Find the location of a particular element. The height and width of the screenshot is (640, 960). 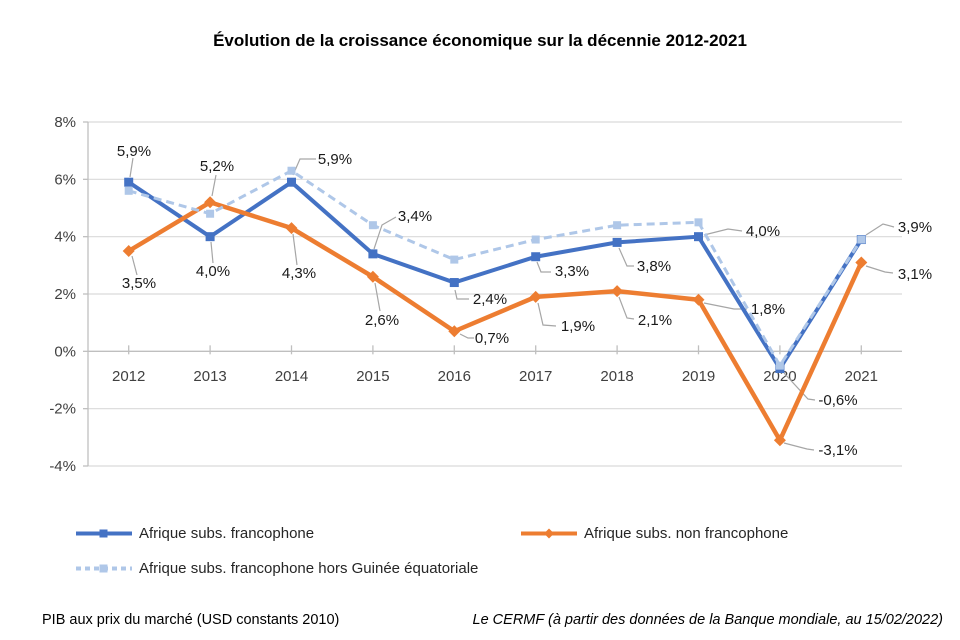

legend-item-non-francophone: Afrique subs. non francophone is located at coordinates (654, 533).